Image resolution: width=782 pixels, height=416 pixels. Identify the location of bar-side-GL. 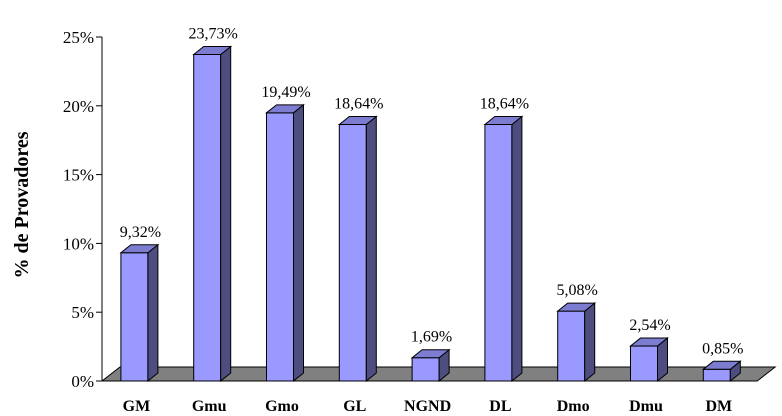
(371, 249).